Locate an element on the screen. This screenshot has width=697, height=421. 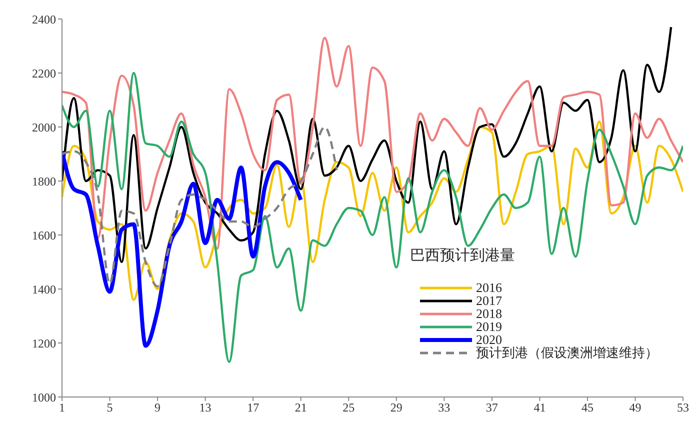
y-tick-label: 2200 is located at coordinates (44, 73).